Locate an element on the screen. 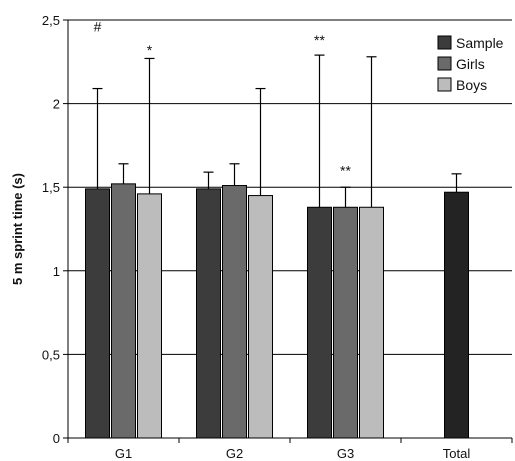 This screenshot has width=515, height=461. significance-marker: # is located at coordinates (98, 27).